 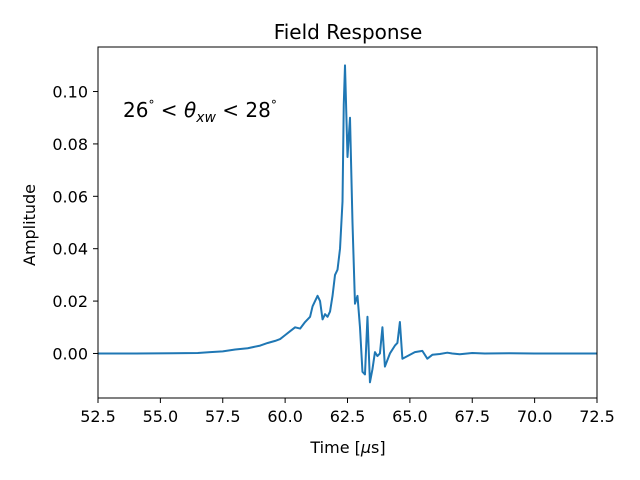 I want to click on x-axis: 52.5 55.0 57.5 60.0 62.5 65.0 67.5 70.0 72.5, so click(x=347, y=412).